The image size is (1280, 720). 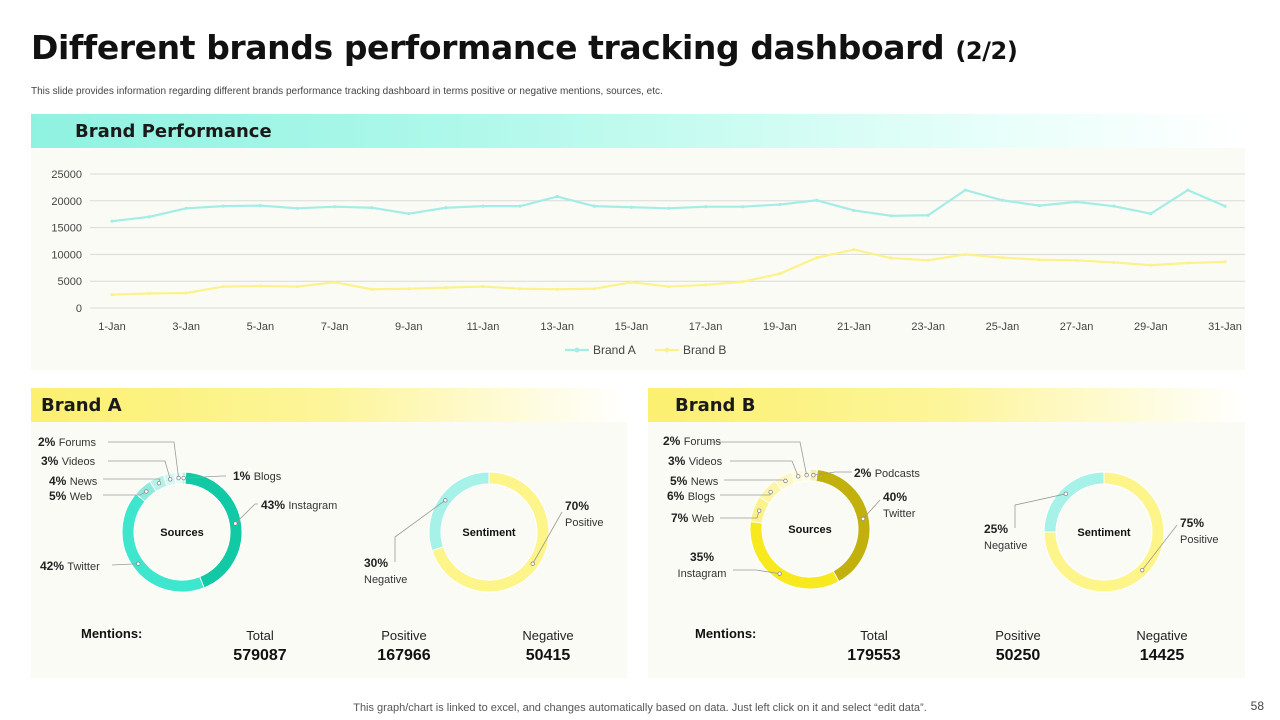 I want to click on x-tick-label: 21-Jan, so click(x=854, y=327).